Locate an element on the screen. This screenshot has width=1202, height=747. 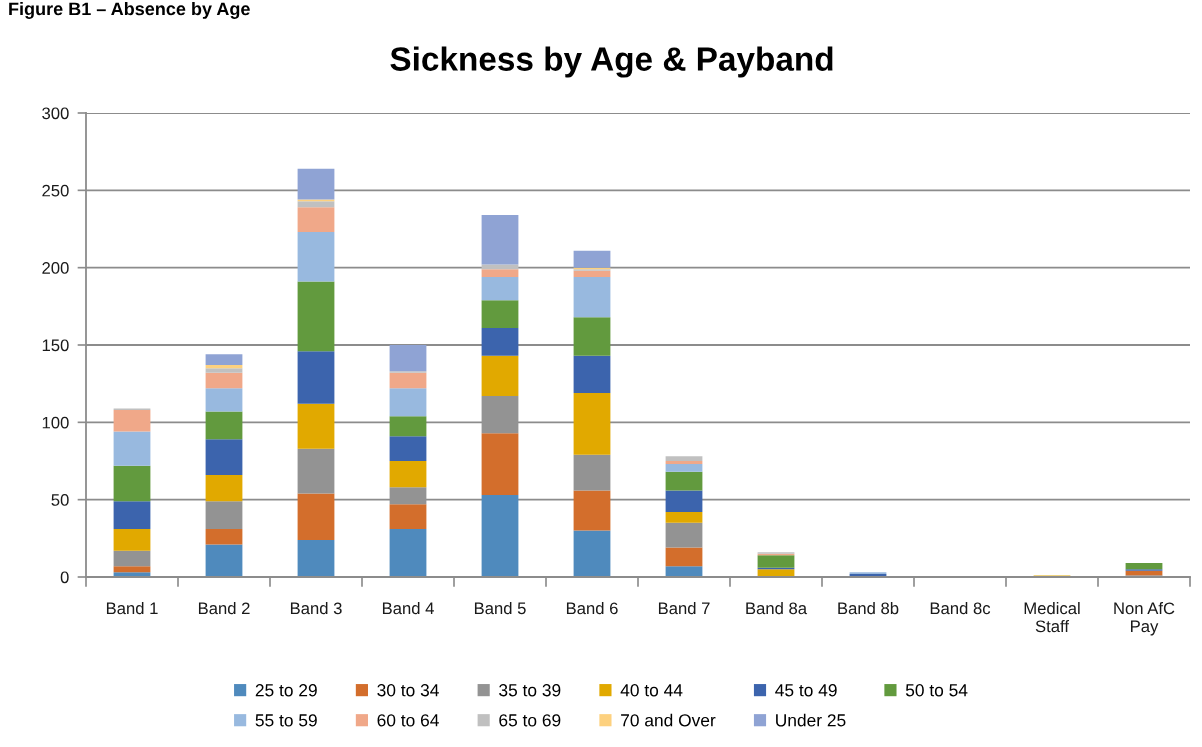
x-tick-label: Band 8a is located at coordinates (777, 608).